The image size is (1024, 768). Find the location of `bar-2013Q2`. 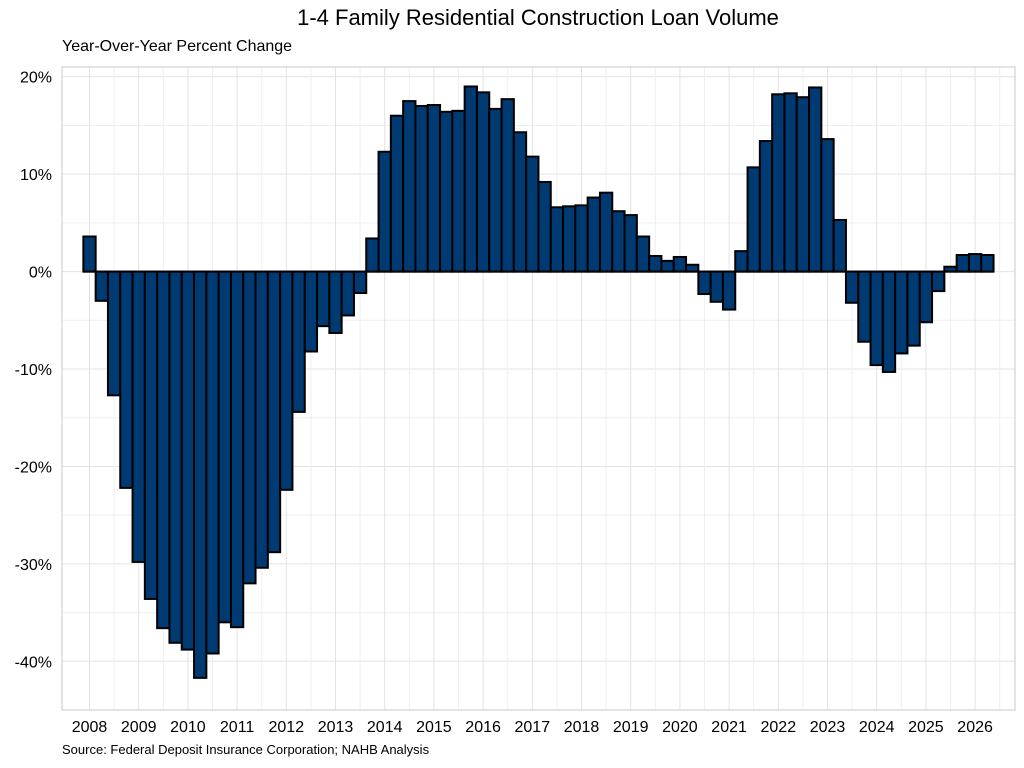

bar-2013Q2 is located at coordinates (347, 293).